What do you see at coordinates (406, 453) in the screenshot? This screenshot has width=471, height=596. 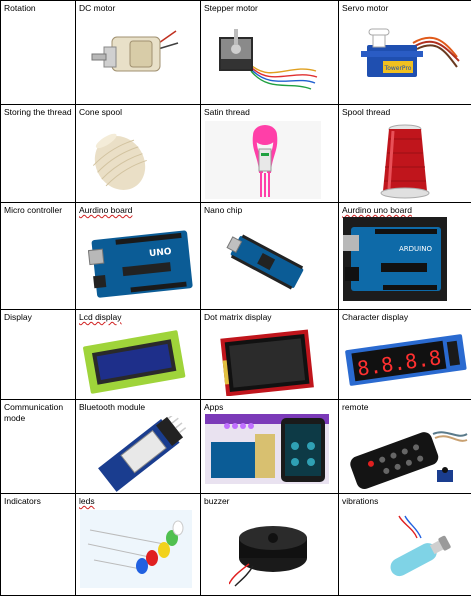 I see `remote-icon` at bounding box center [406, 453].